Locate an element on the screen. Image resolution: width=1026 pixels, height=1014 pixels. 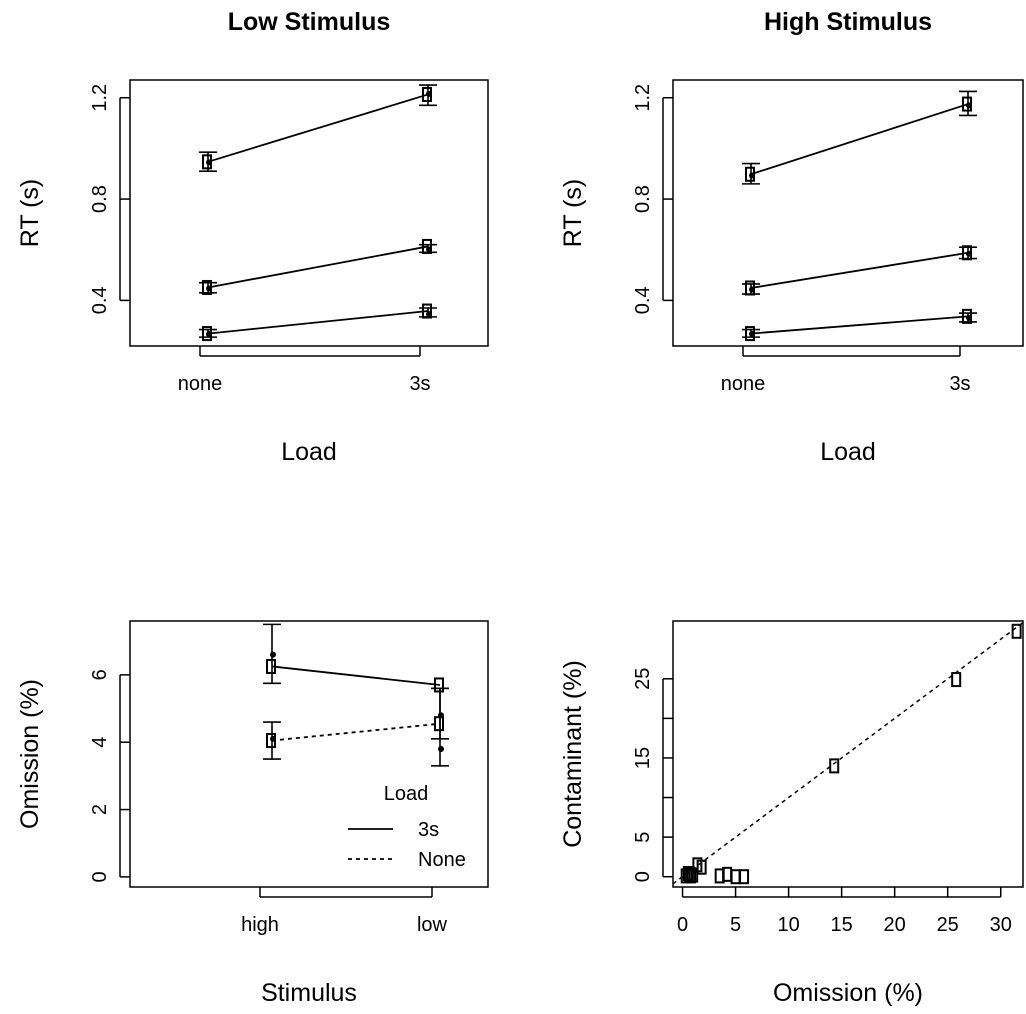
x-tick-label: 15 is located at coordinates (842, 925).